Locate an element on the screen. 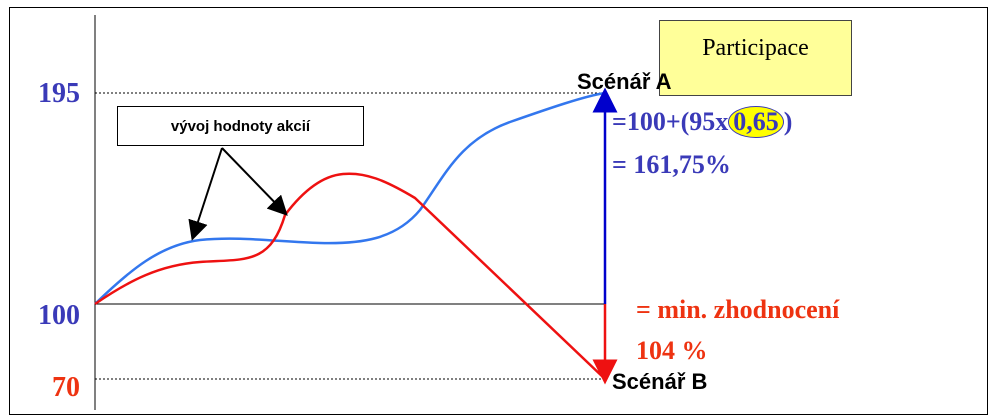  minimum-return-label: = min. zhodnocení is located at coordinates (738, 309).